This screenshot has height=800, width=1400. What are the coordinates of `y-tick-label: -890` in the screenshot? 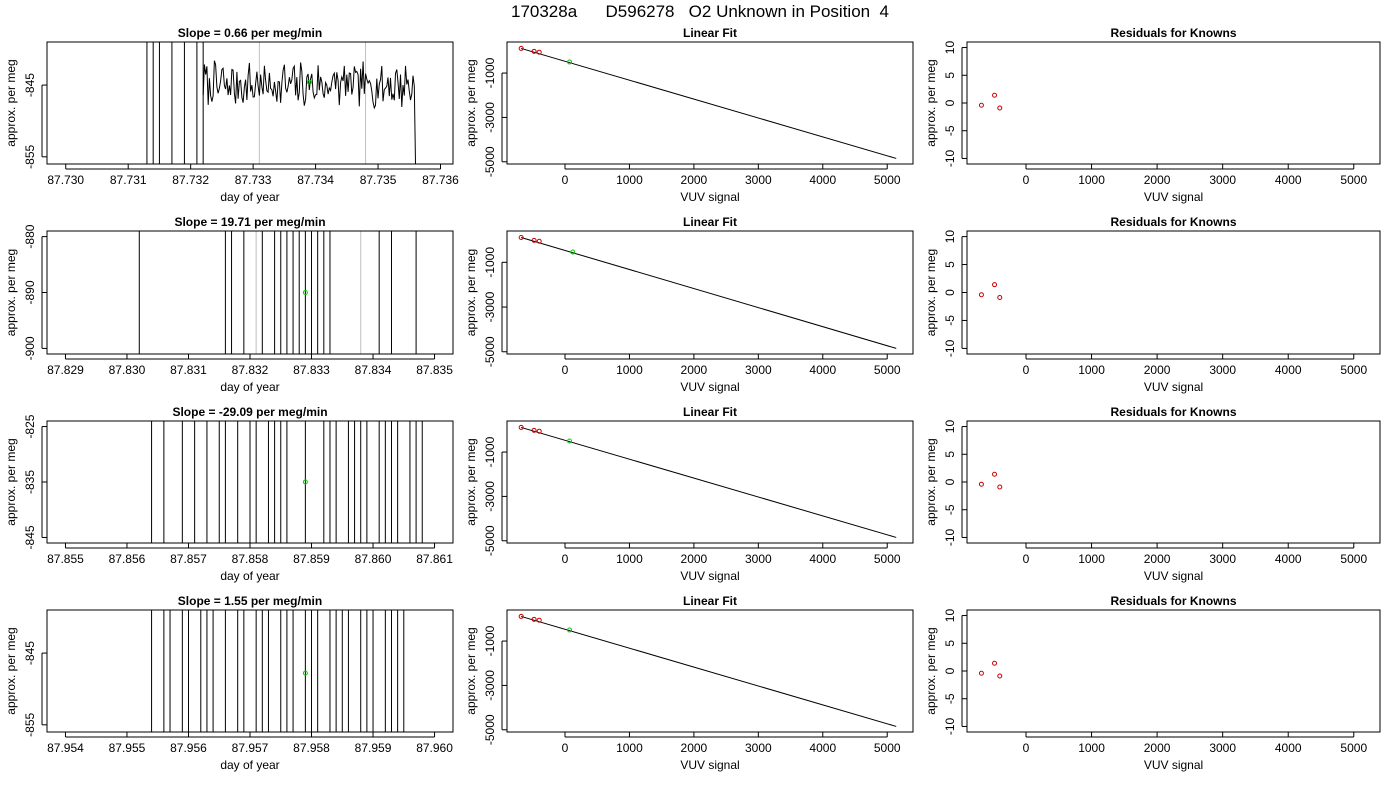 It's located at (30, 292).